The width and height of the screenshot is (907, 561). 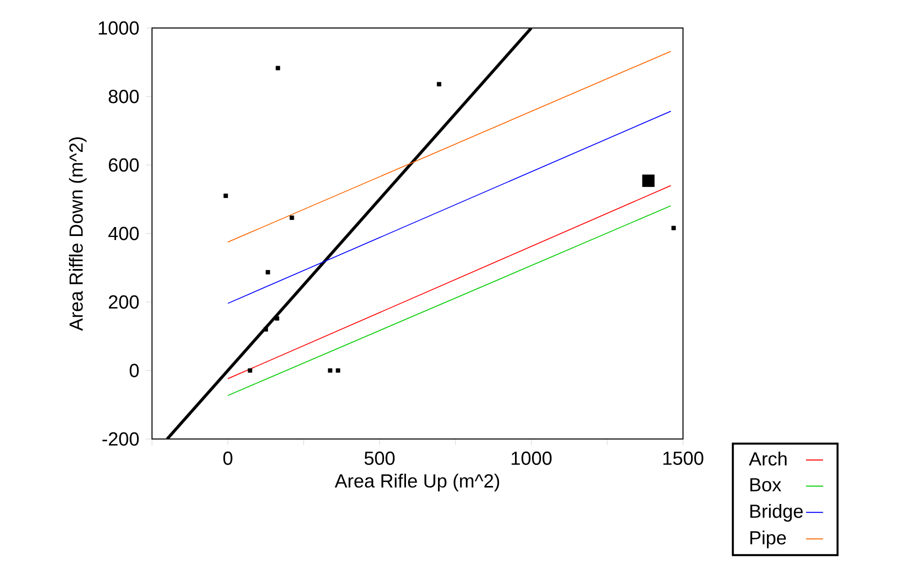 What do you see at coordinates (77, 234) in the screenshot?
I see `y-axis-title: Area Riffle Down (m^2)` at bounding box center [77, 234].